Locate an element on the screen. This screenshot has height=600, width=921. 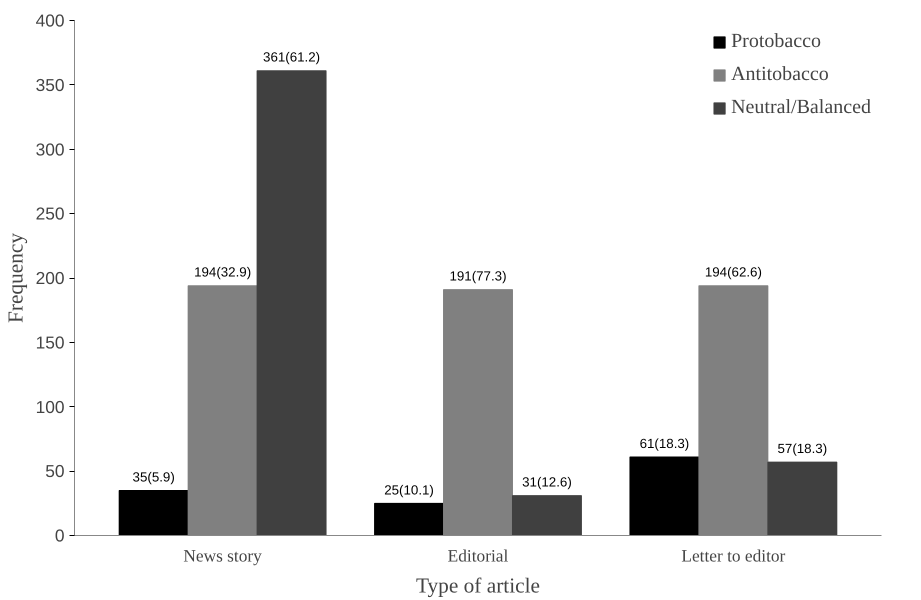
x-tick-label: News story is located at coordinates (222, 556).